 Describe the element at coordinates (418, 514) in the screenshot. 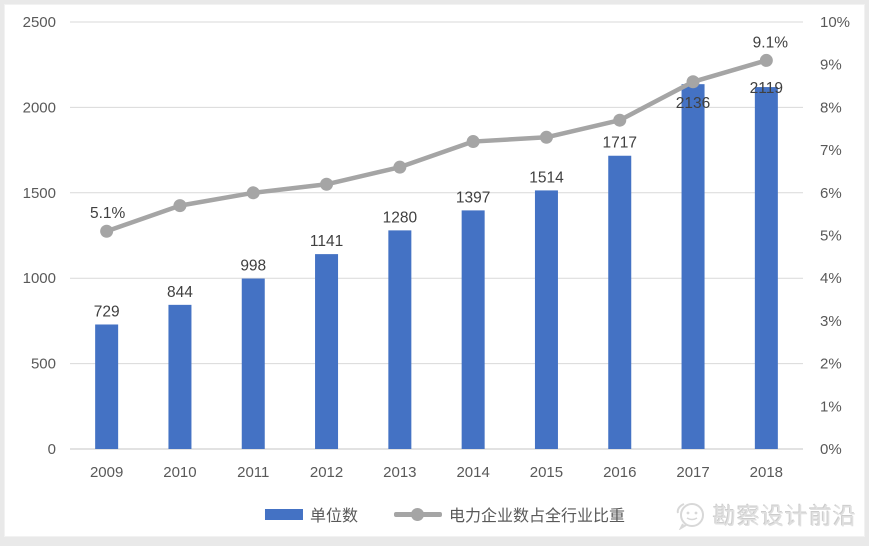

I see `line-marker-swatch-icon` at that location.